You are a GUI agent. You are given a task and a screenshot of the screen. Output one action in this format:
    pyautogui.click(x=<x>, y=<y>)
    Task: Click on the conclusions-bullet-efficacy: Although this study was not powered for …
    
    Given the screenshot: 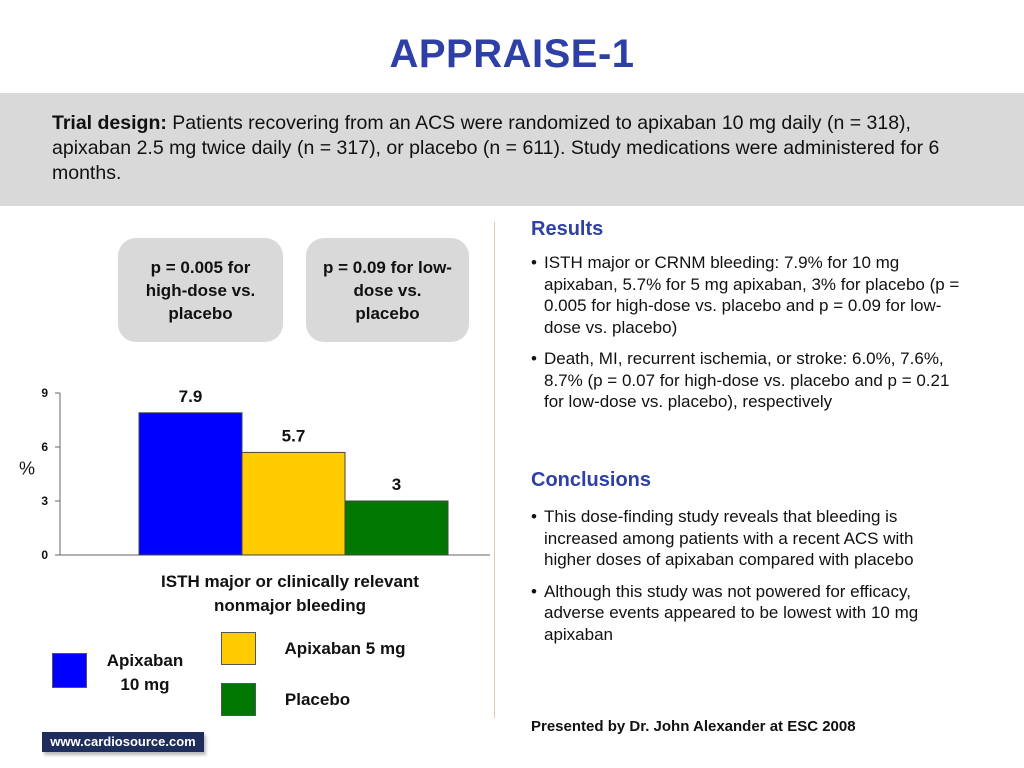 What is the action you would take?
    pyautogui.click(x=746, y=613)
    